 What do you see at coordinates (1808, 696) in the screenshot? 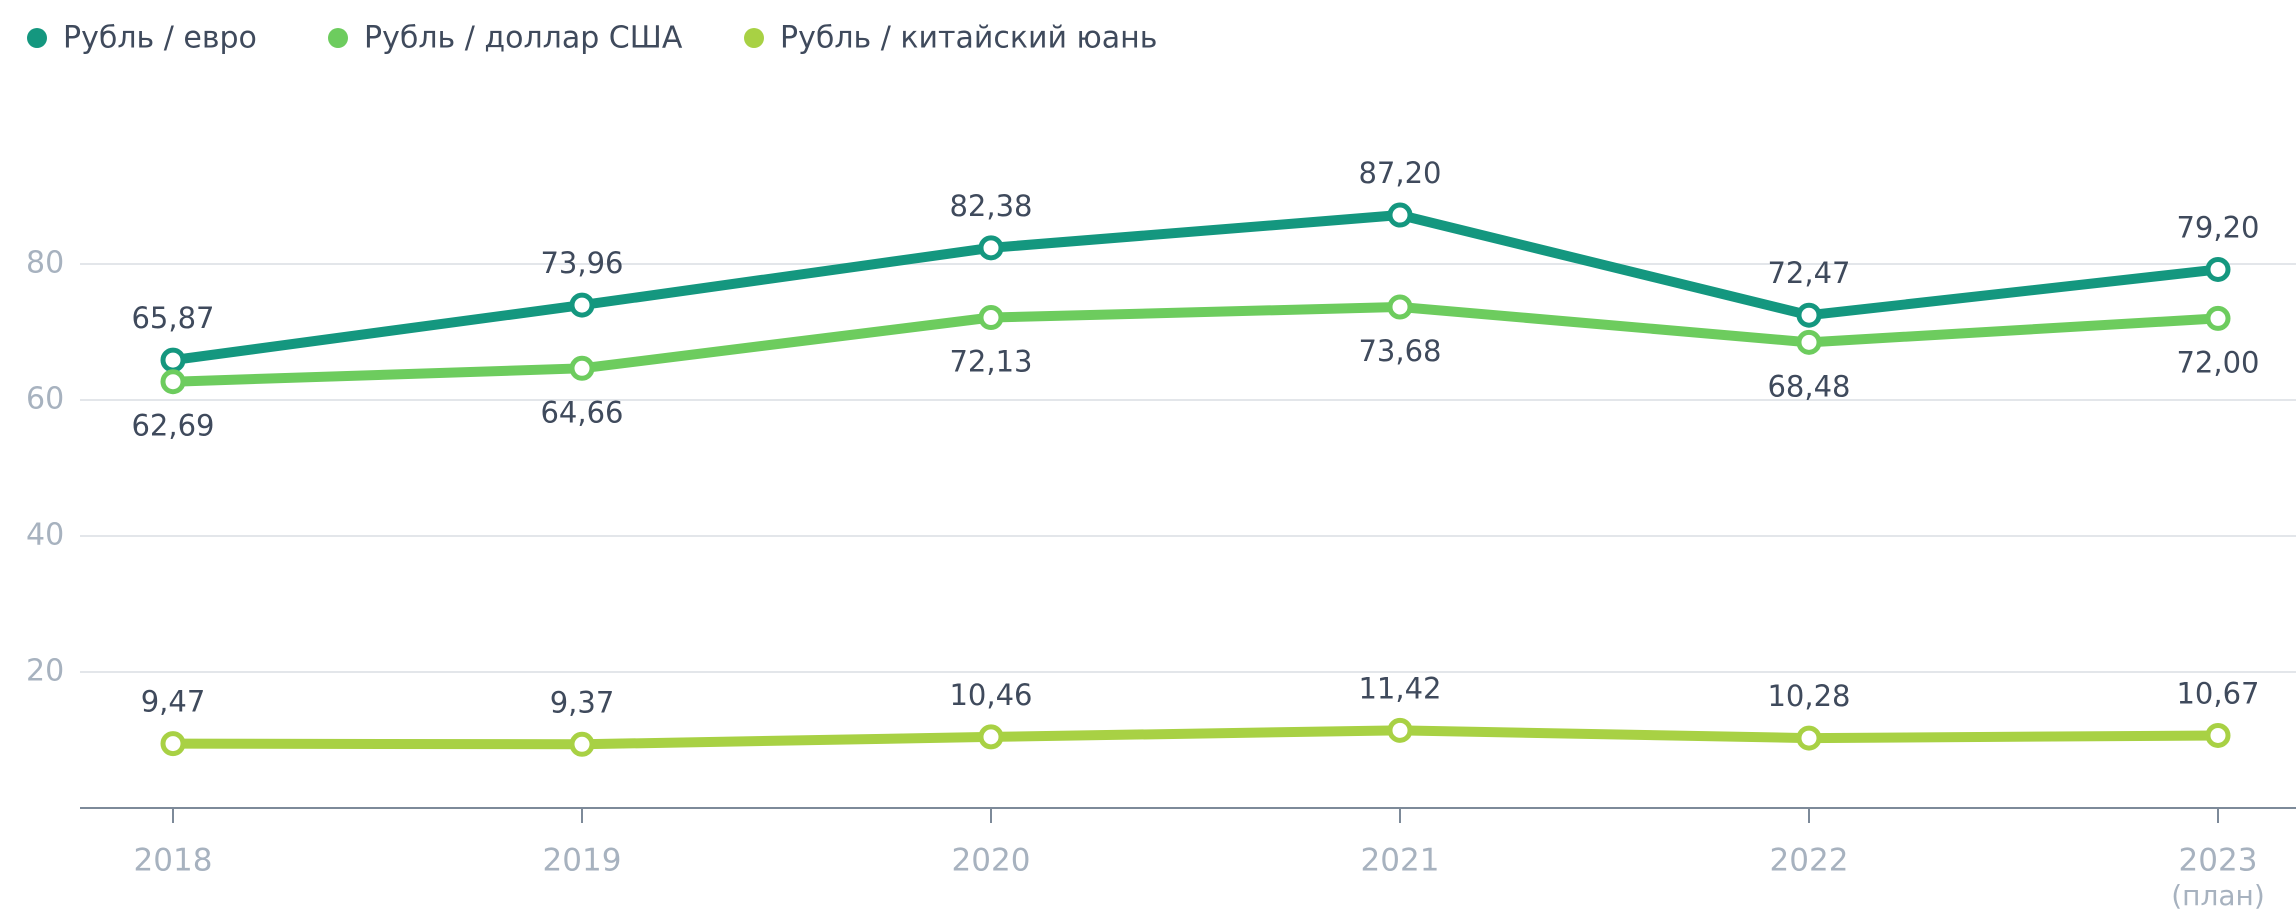
I see `data-label: 10,28` at bounding box center [1808, 696].